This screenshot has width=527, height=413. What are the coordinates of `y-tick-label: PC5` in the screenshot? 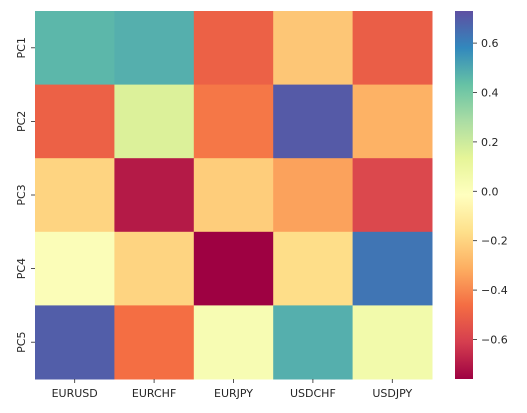 It's located at (21, 342).